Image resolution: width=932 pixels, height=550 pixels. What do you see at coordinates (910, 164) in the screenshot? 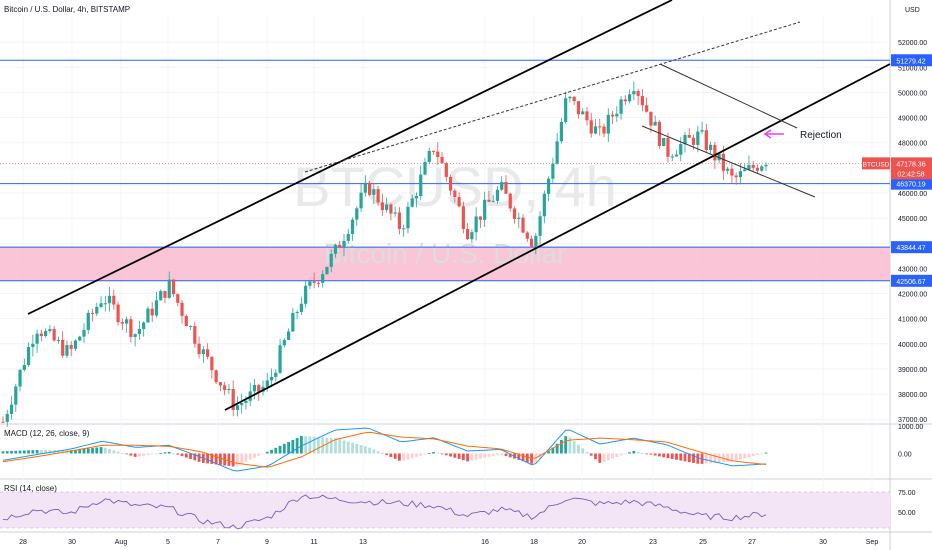
I see `last-price-label: 47178.36` at bounding box center [910, 164].